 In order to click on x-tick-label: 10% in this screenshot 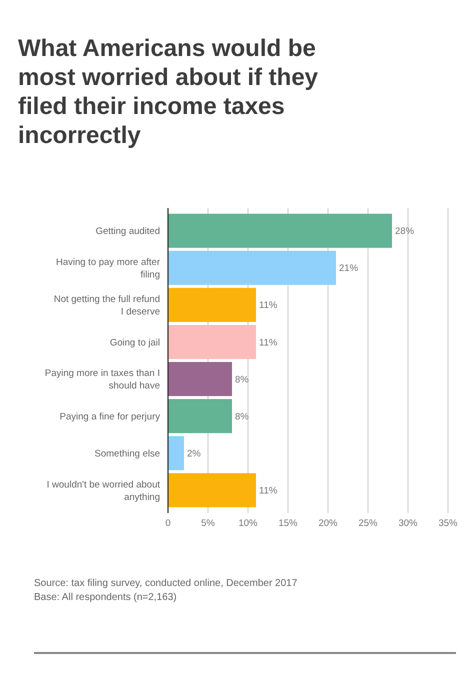, I will do `click(248, 523)`.